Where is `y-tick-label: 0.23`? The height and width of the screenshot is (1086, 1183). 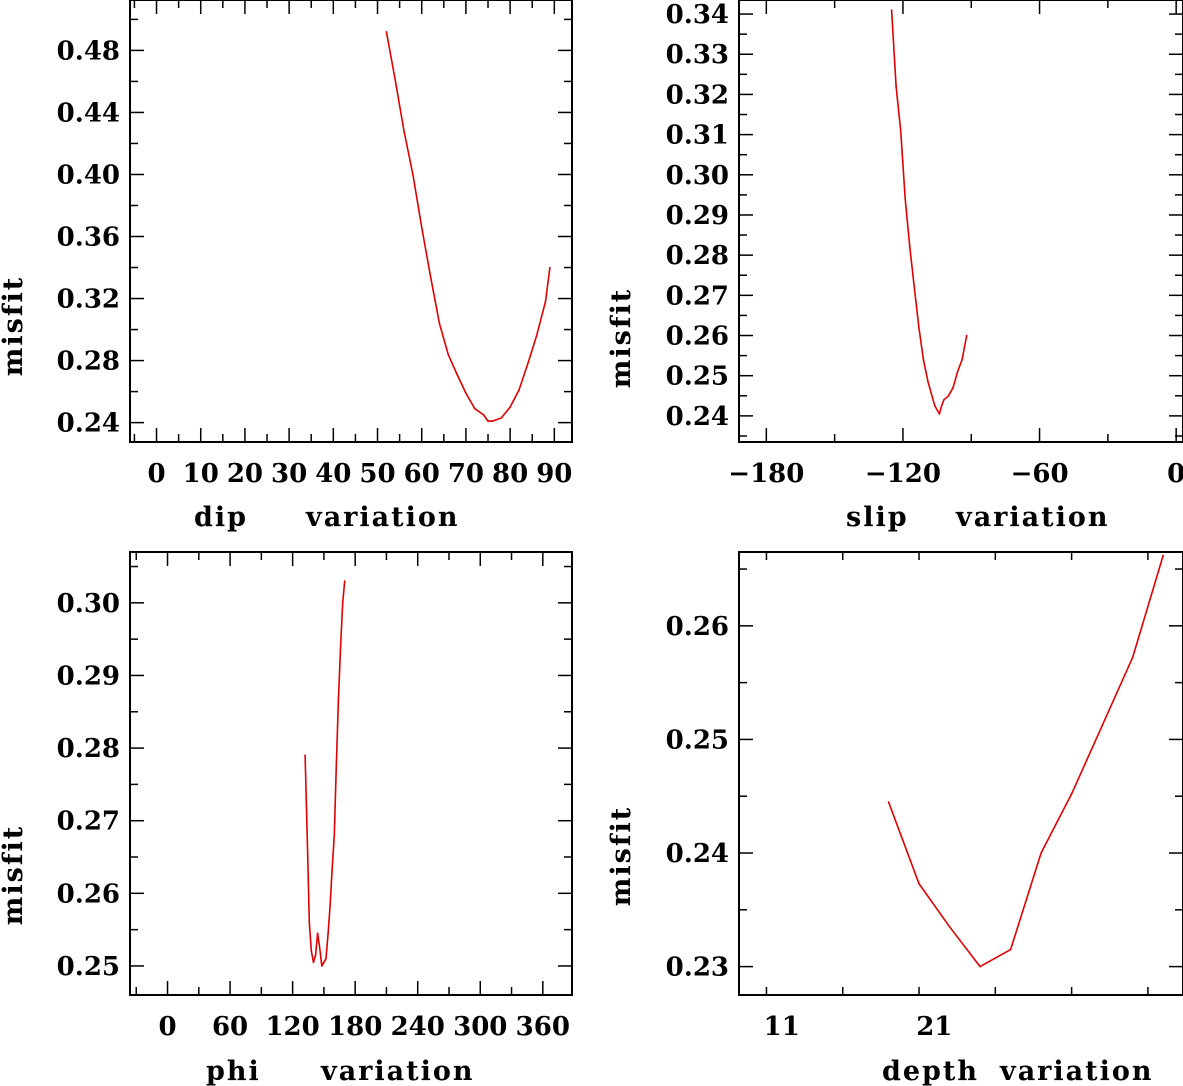
y-tick-label: 0.23 is located at coordinates (697, 968).